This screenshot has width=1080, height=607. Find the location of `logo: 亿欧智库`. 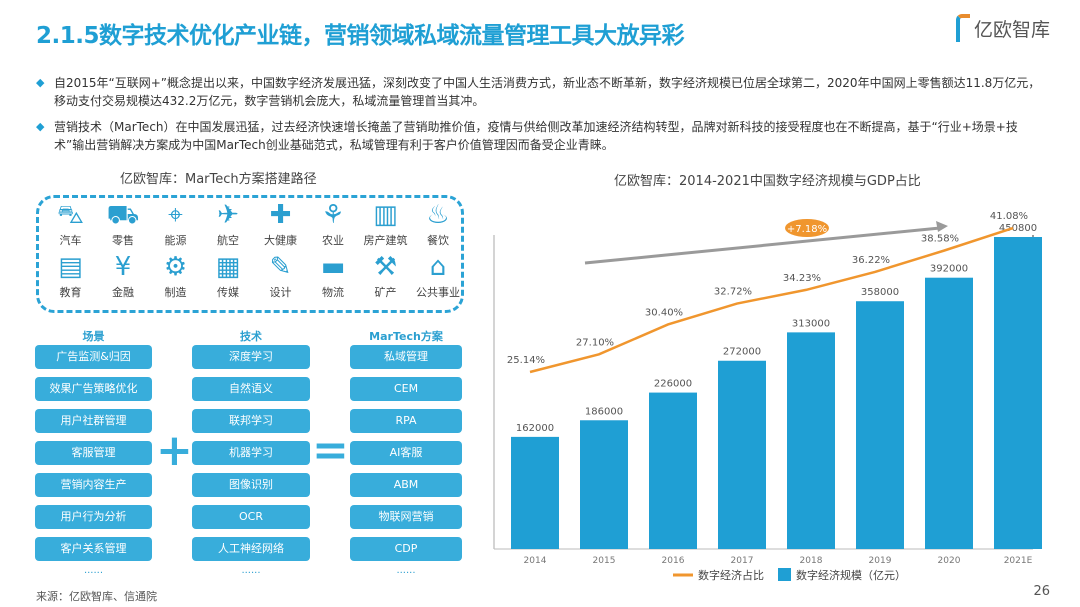

logo: 亿欧智库 is located at coordinates (1002, 28).